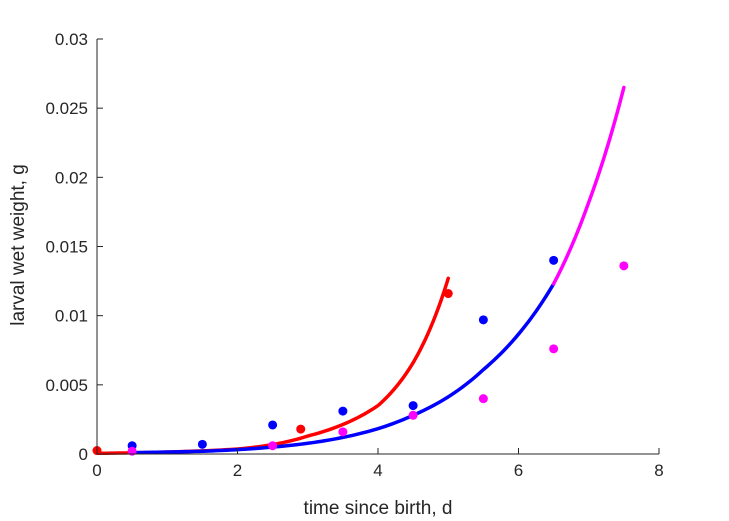 The image size is (729, 521). I want to click on y-axis-label: larval wet weight, g, so click(18, 245).